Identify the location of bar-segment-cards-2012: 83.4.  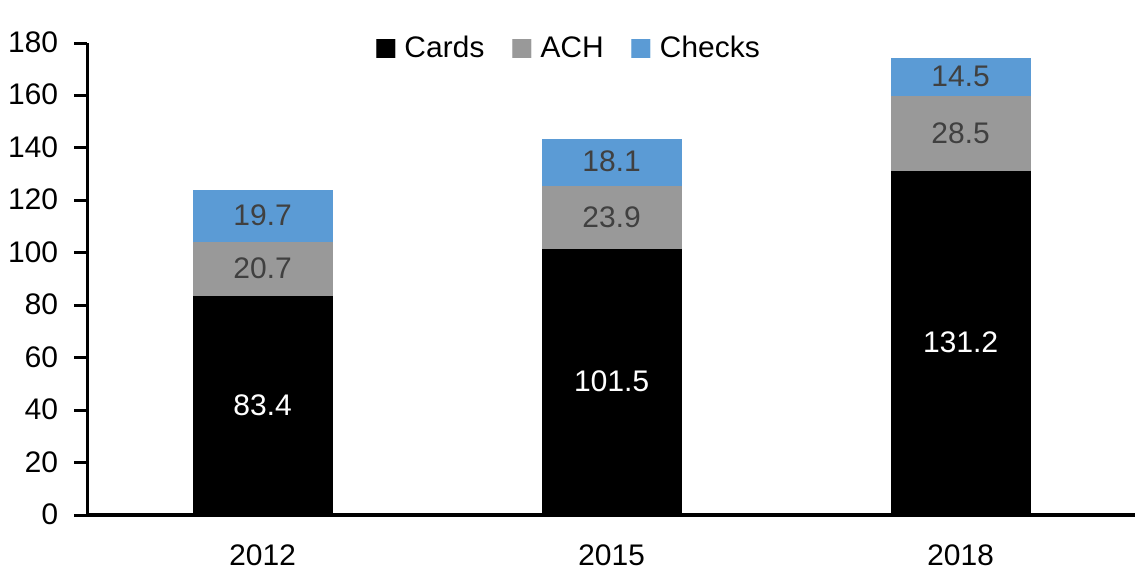
(262, 405).